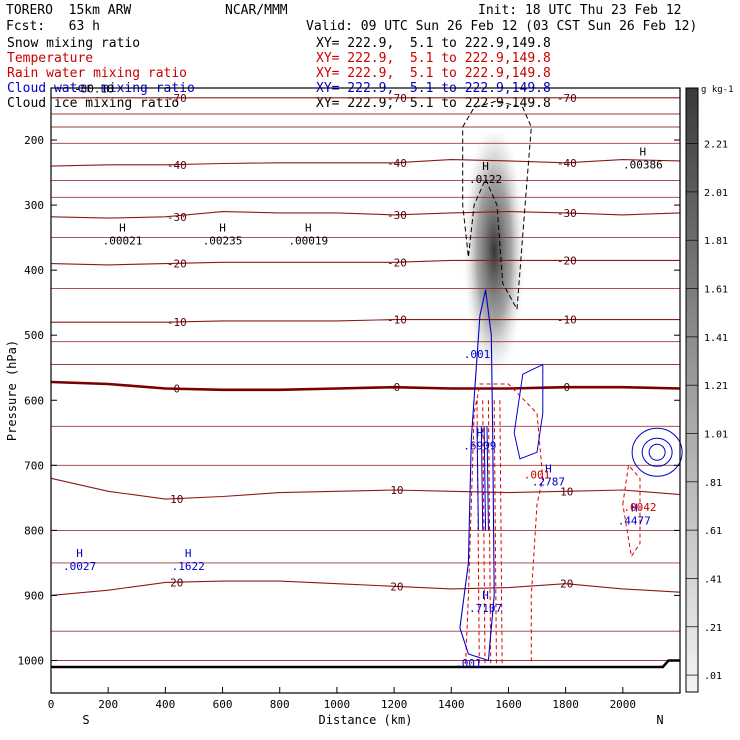  What do you see at coordinates (623, 704) in the screenshot?
I see `x-tick-label: 2000` at bounding box center [623, 704].